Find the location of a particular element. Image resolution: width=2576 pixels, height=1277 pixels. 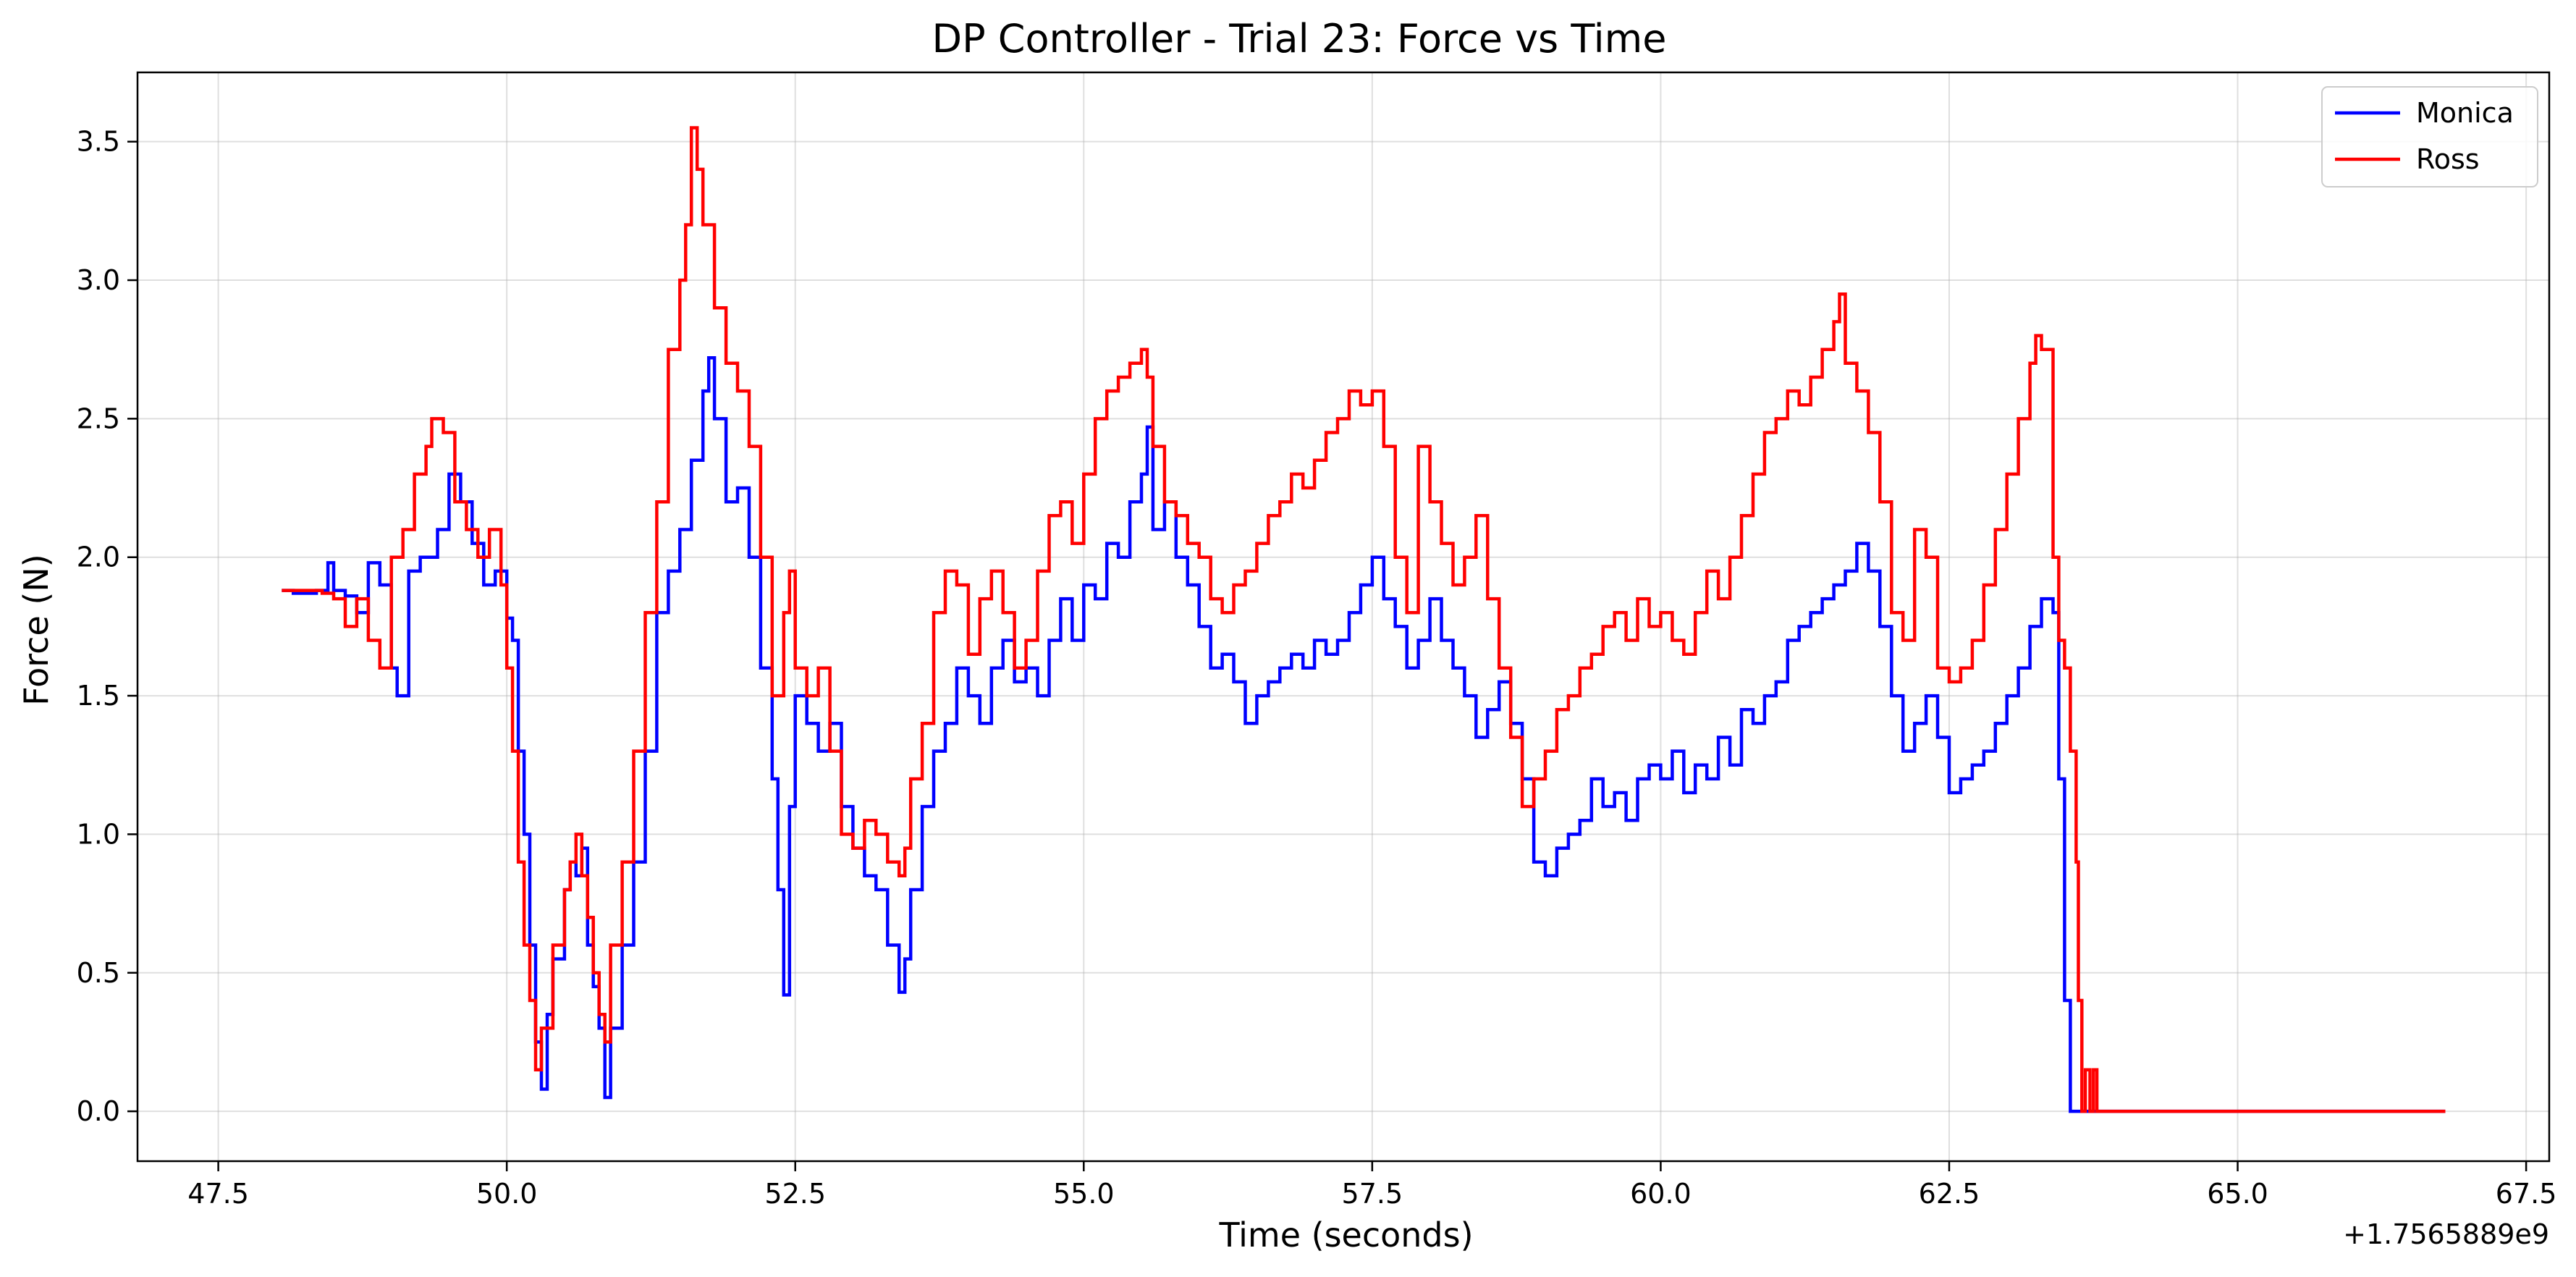

x-tick-label: 62.5 is located at coordinates (1950, 1194).